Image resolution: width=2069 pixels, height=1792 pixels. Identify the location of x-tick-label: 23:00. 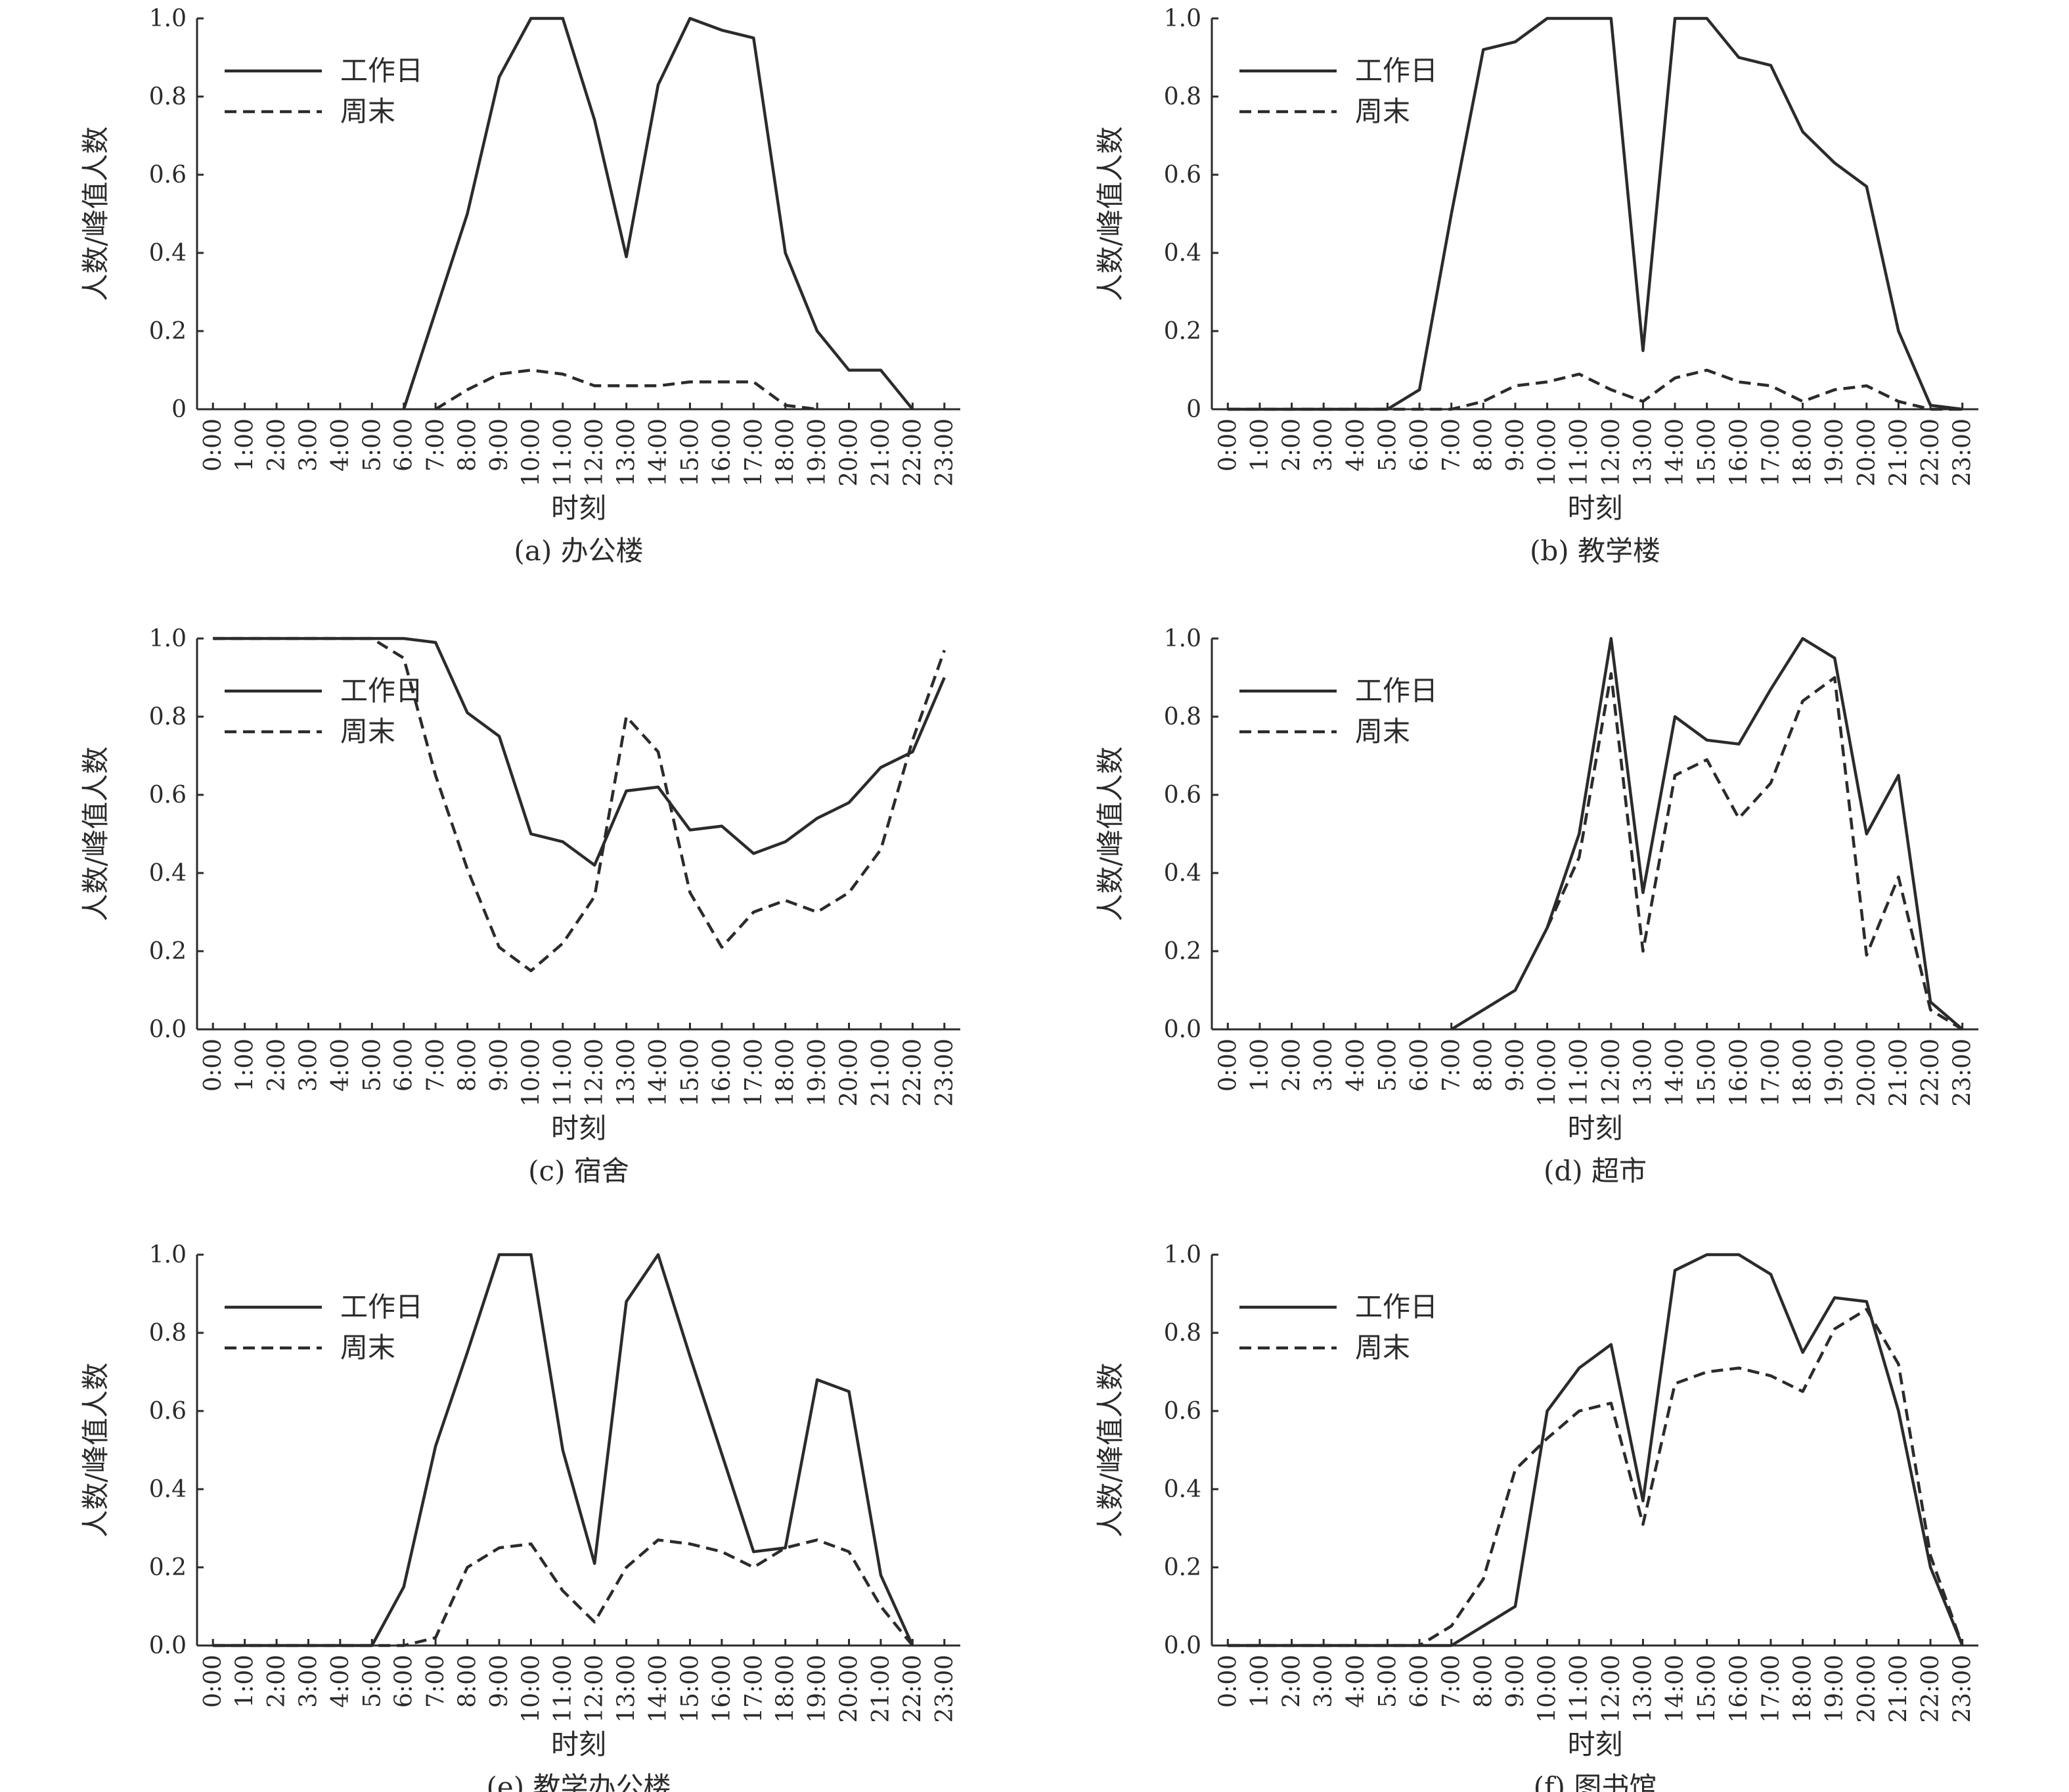
(944, 1689).